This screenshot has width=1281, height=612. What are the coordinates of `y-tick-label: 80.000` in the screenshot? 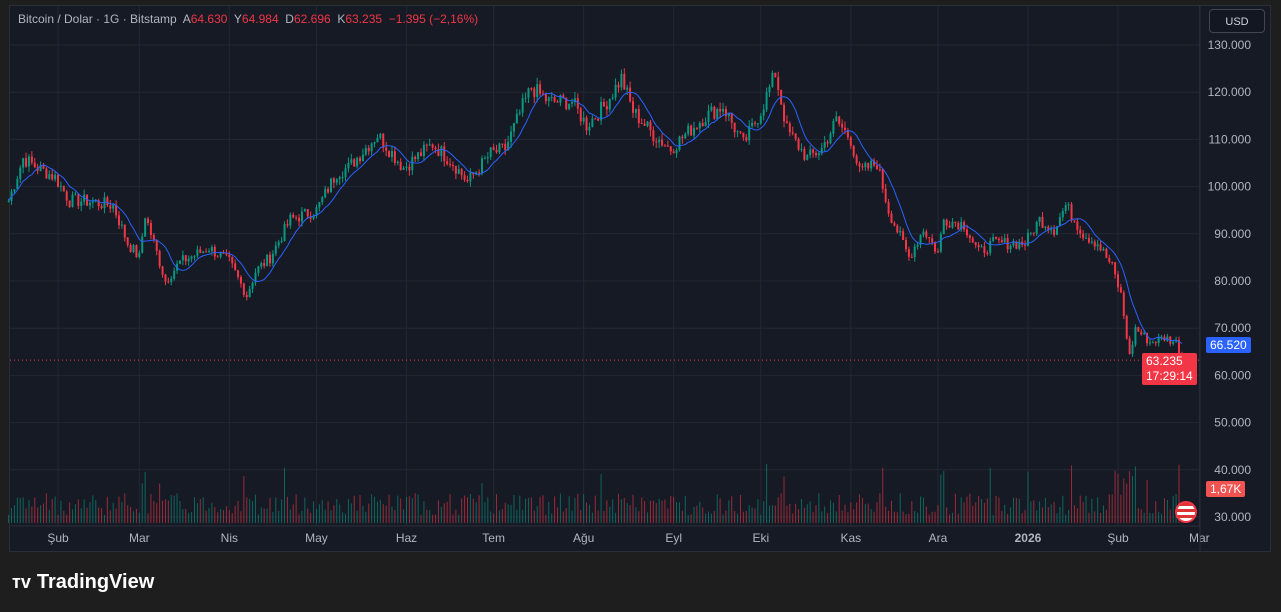 It's located at (1232, 281).